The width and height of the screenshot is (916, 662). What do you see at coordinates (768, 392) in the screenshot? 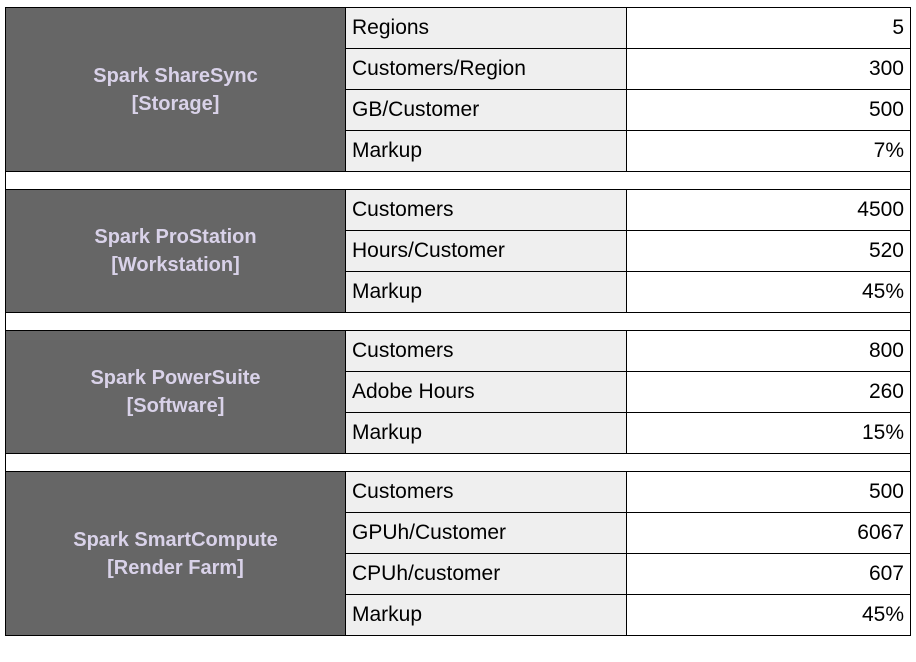
I see `param-value-cell: 260` at bounding box center [768, 392].